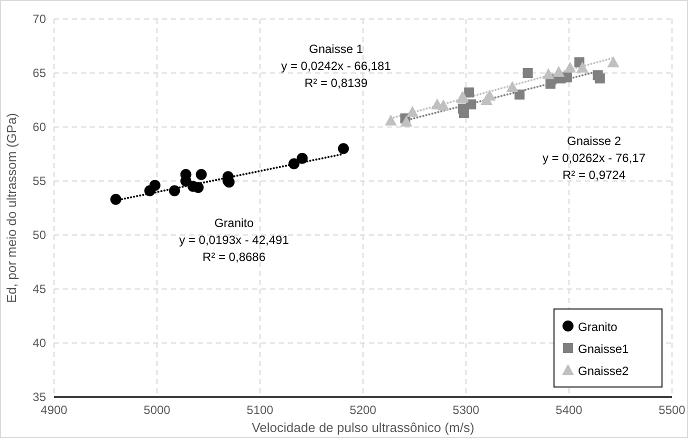 The width and height of the screenshot is (688, 438). Describe the element at coordinates (157, 410) in the screenshot. I see `x-tick-label: 5000` at that location.